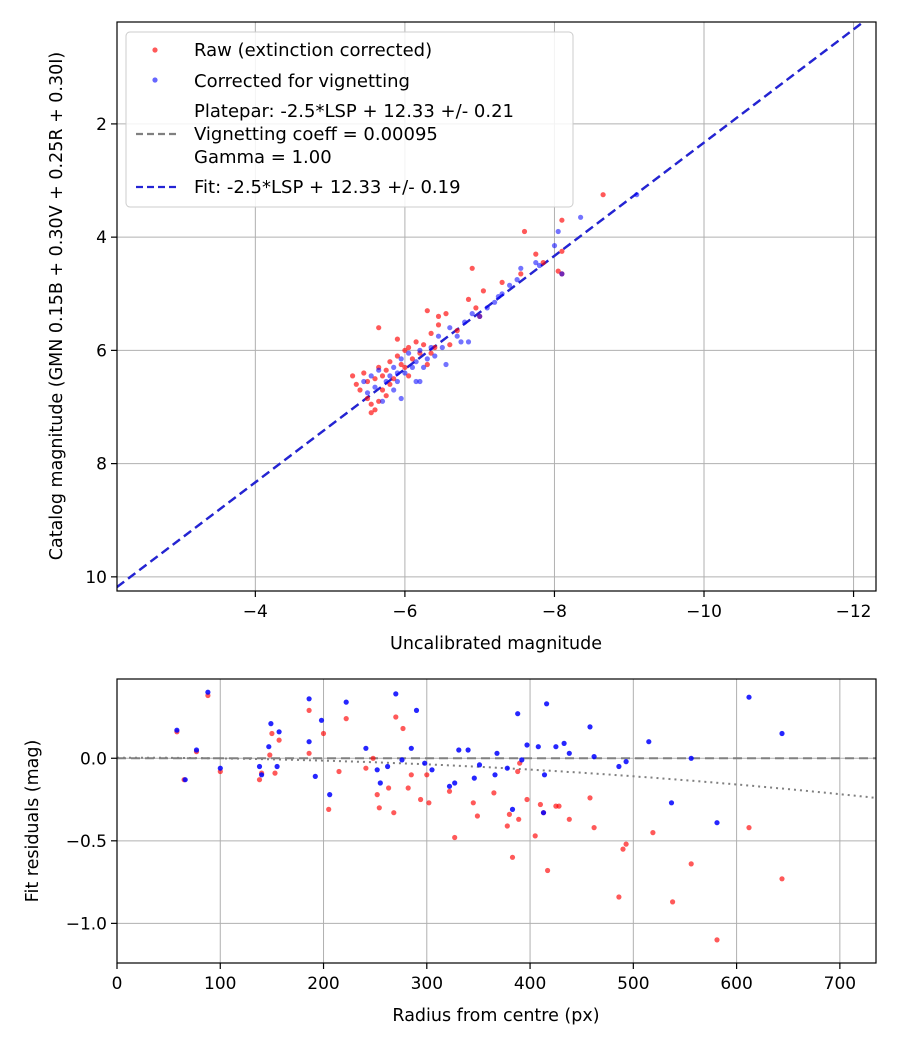 The image size is (900, 1050). What do you see at coordinates (327, 187) in the screenshot?
I see `legend-fit-label: Fit: -2.5*LSP + 12.33 +/- 0.19` at bounding box center [327, 187].